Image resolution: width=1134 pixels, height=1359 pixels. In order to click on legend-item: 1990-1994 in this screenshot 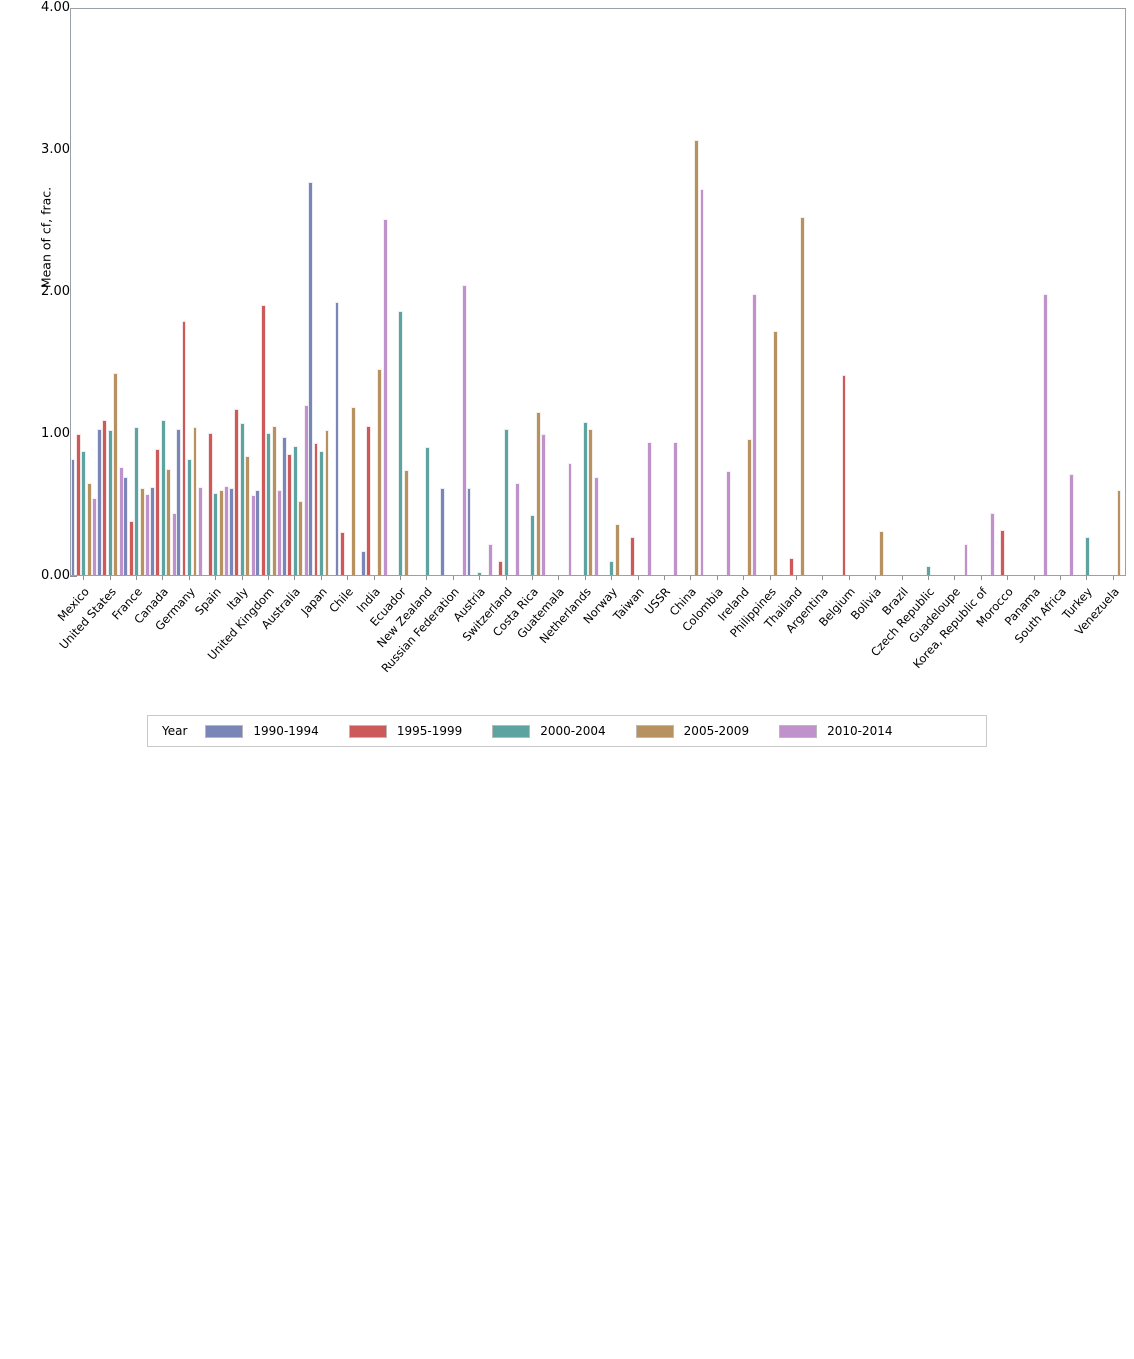, I will do `click(262, 731)`.